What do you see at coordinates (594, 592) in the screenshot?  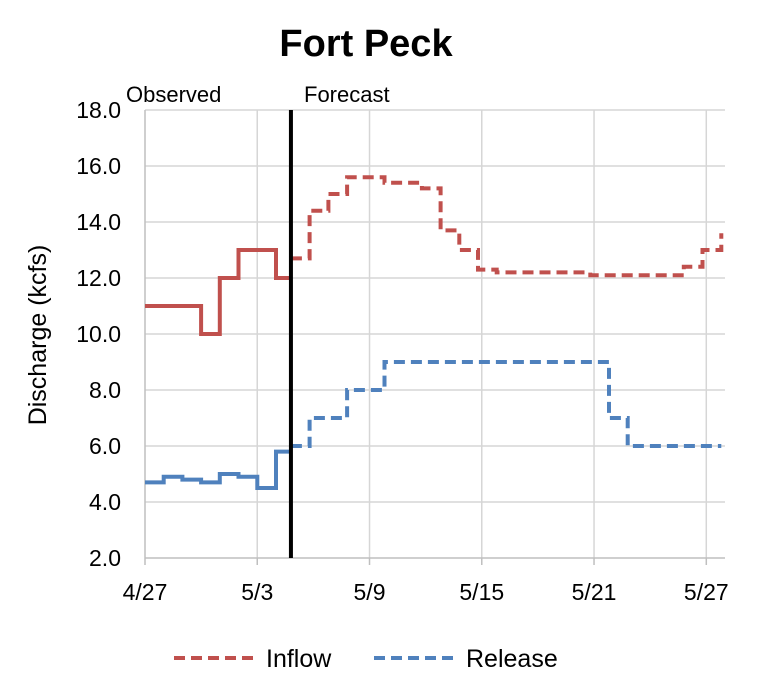 I see `x-tick-label: 5/21` at bounding box center [594, 592].